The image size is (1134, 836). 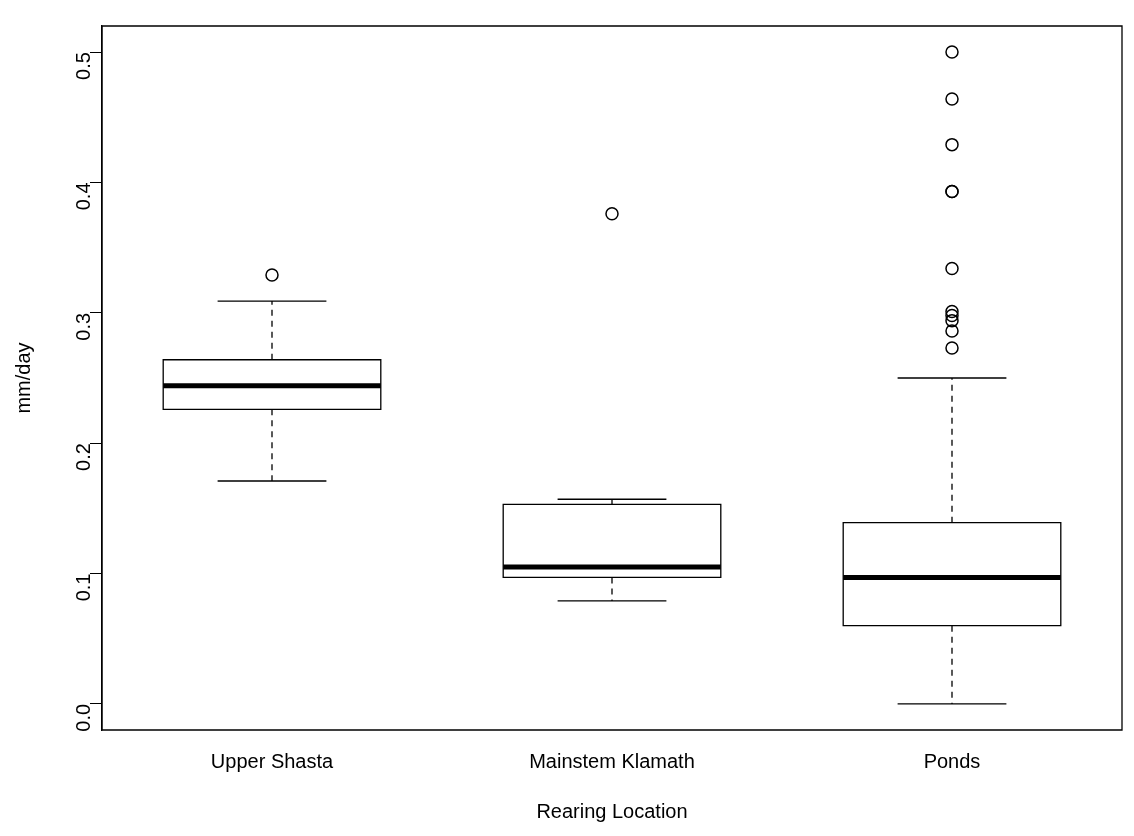 I want to click on x-tick-label: Upper Shasta, so click(x=272, y=760).